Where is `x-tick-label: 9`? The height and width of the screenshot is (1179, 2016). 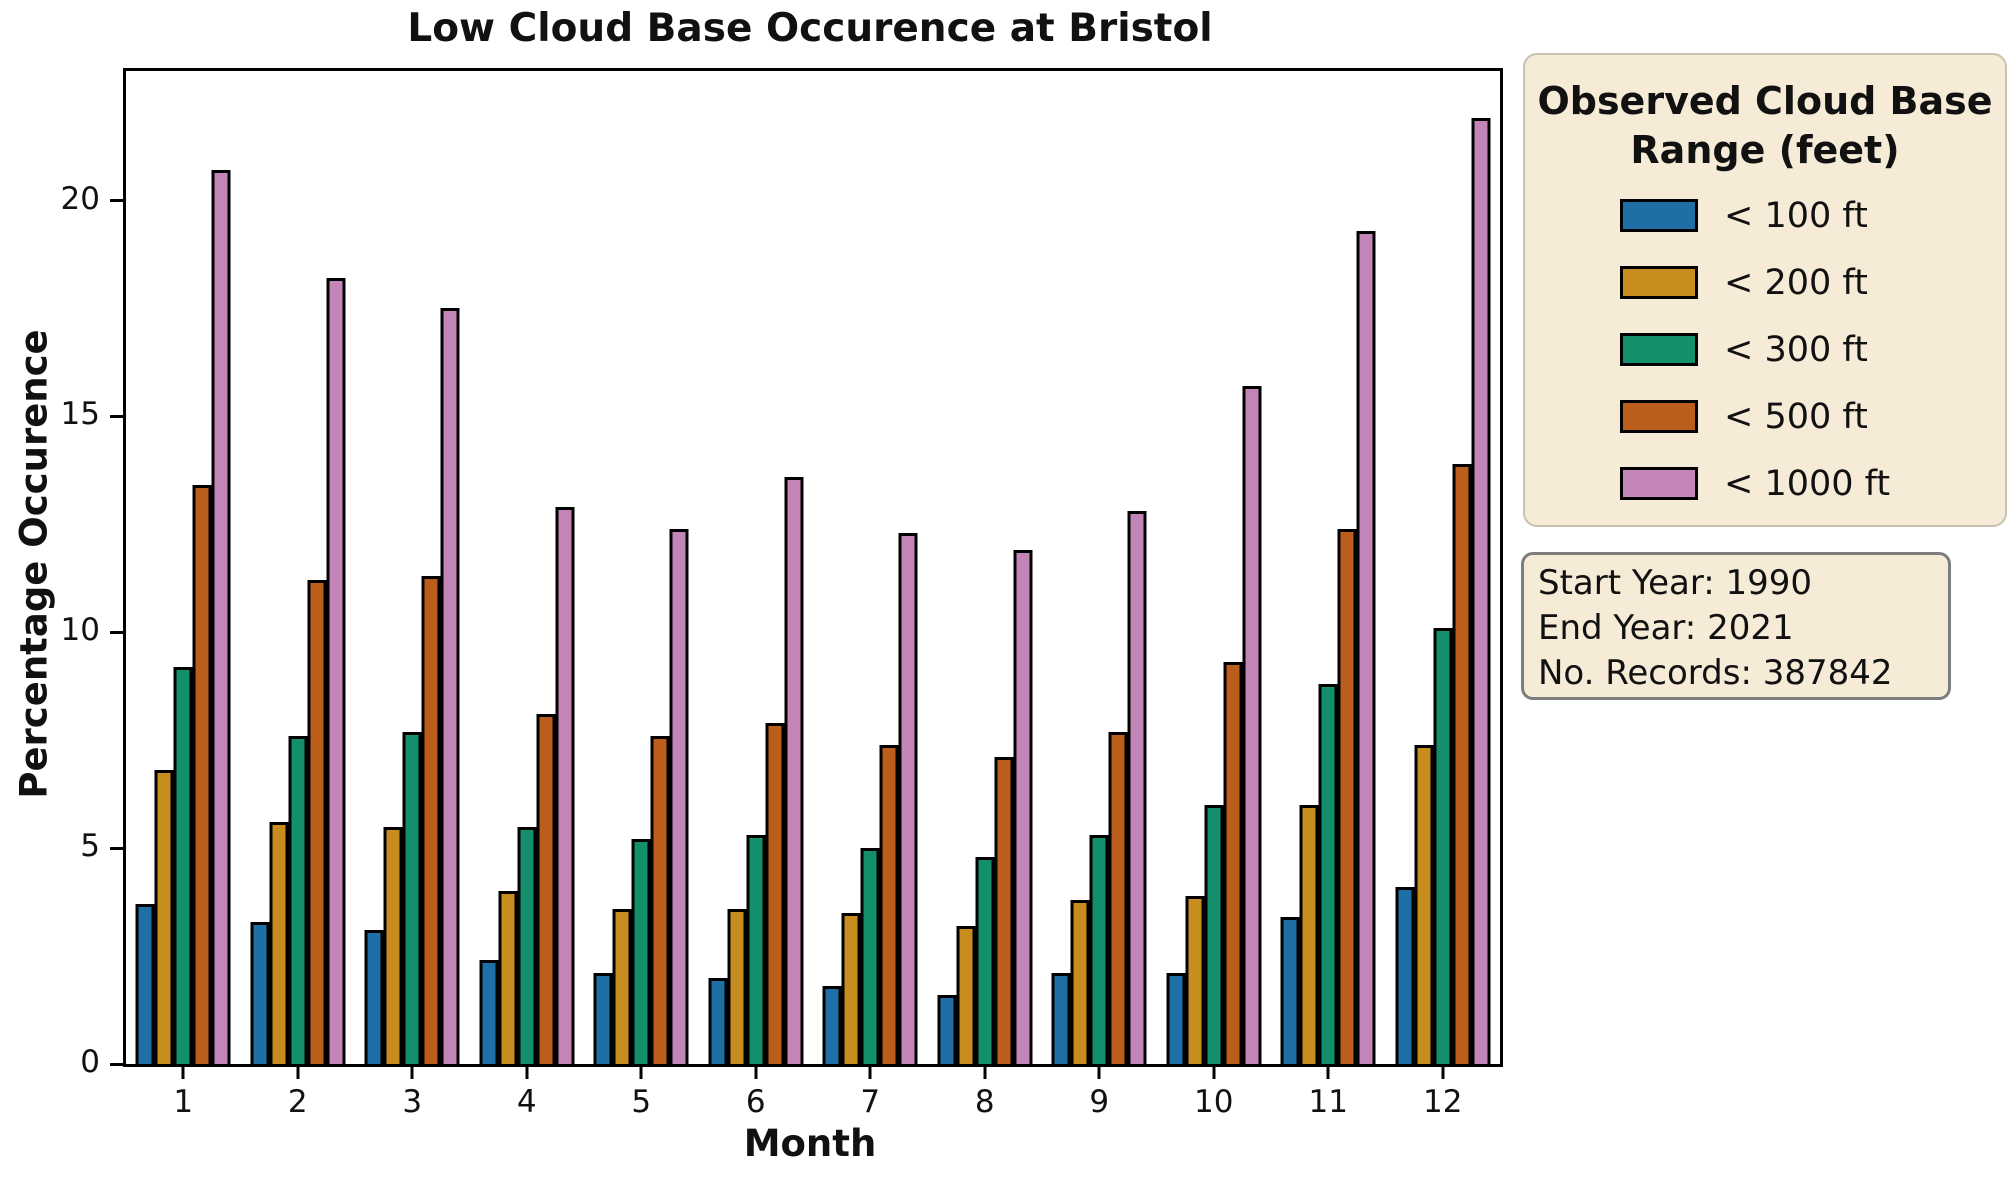
x-tick-label: 9 is located at coordinates (1099, 1102).